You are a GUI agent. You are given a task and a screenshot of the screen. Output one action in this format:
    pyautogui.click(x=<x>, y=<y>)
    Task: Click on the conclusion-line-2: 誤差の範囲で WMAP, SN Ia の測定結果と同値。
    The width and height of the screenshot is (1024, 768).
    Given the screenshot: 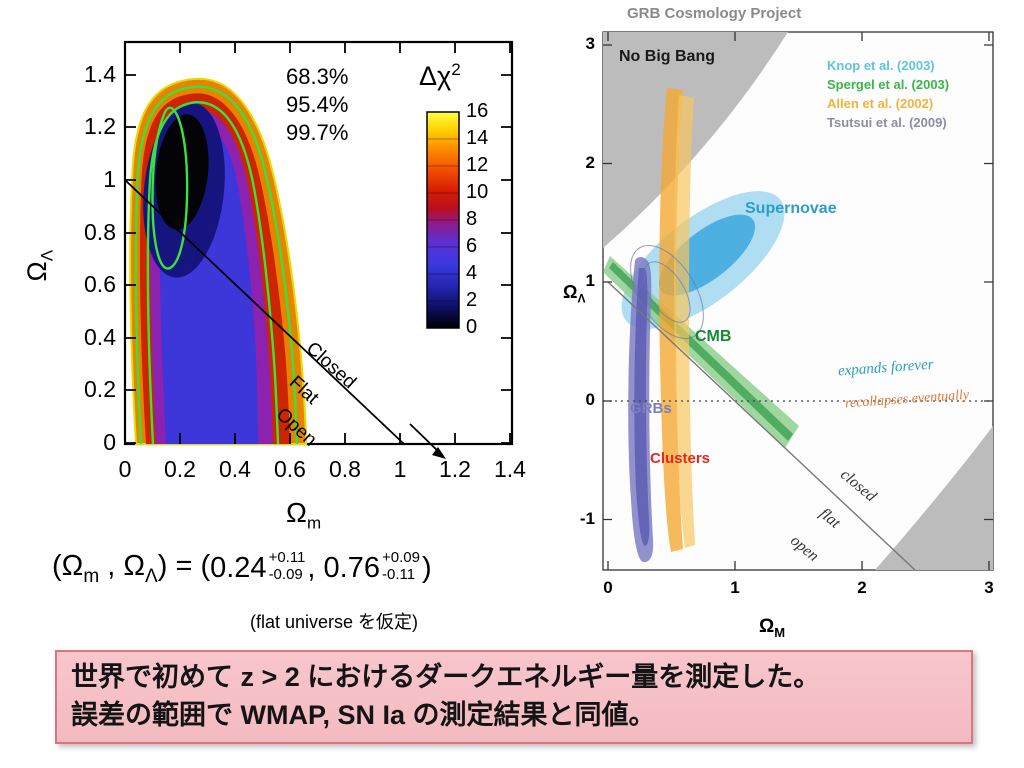 What is the action you would take?
    pyautogui.click(x=363, y=714)
    